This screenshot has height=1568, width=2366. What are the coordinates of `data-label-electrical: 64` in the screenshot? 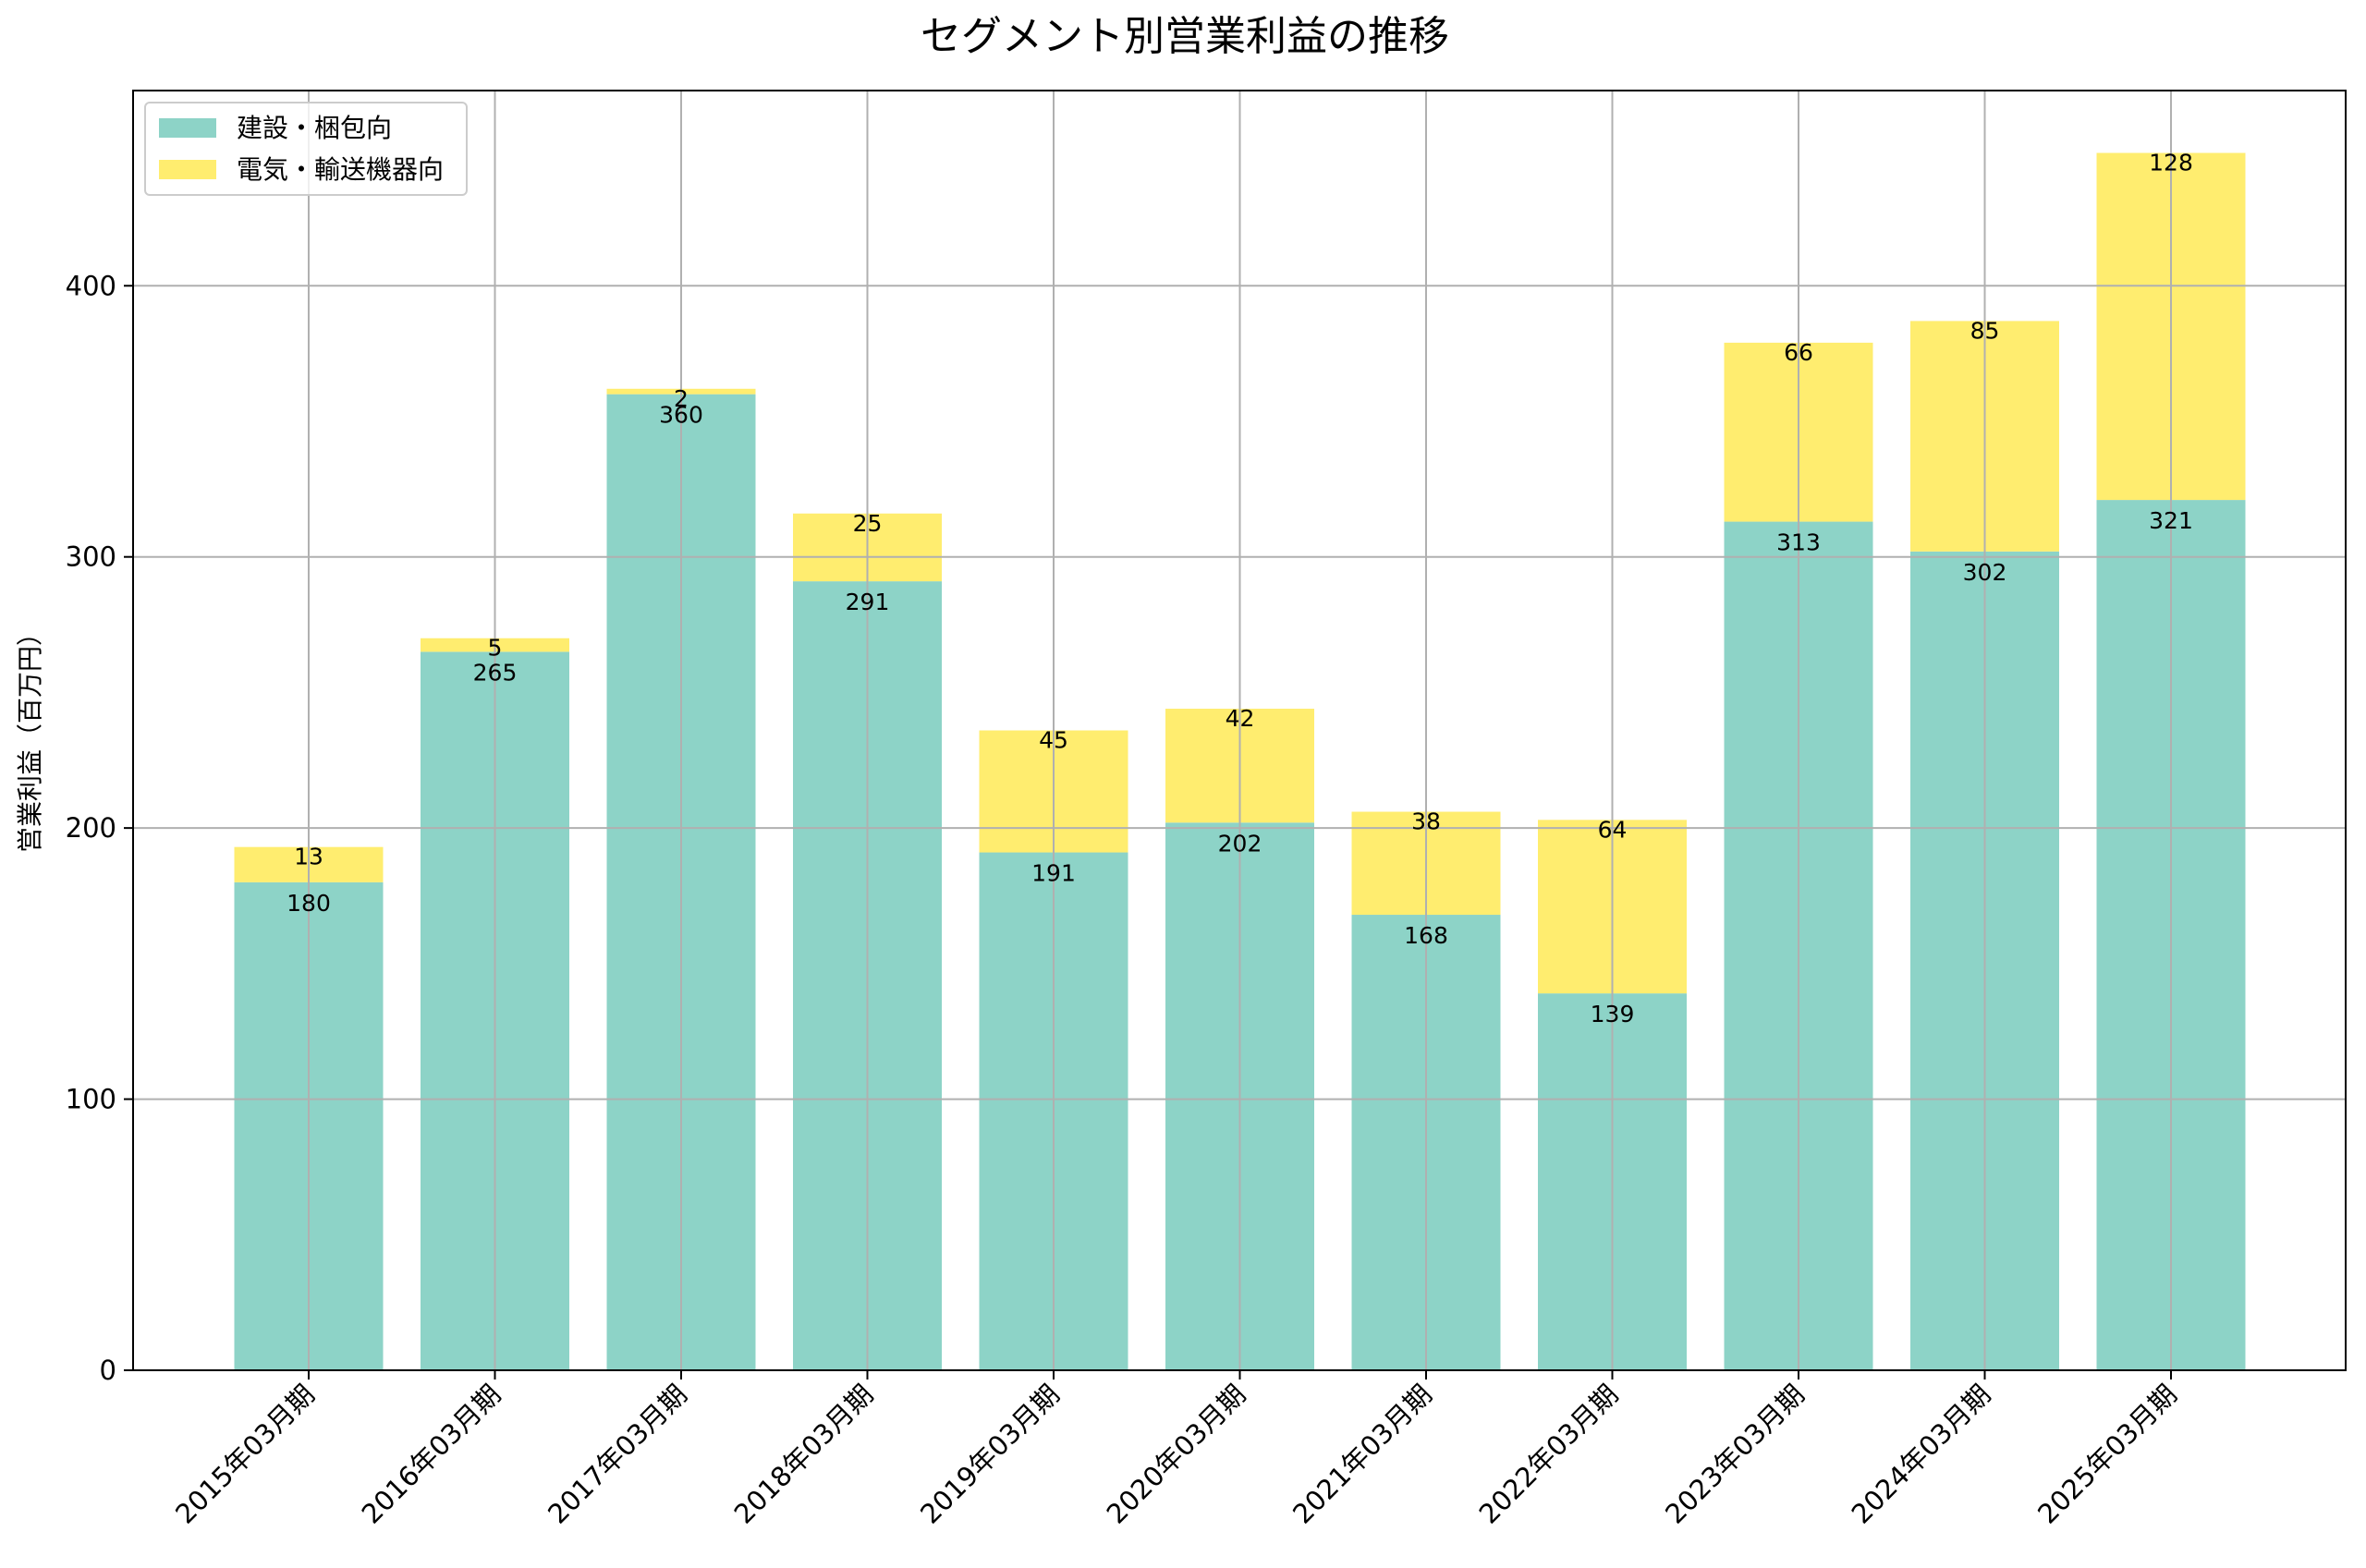 It's located at (1613, 829).